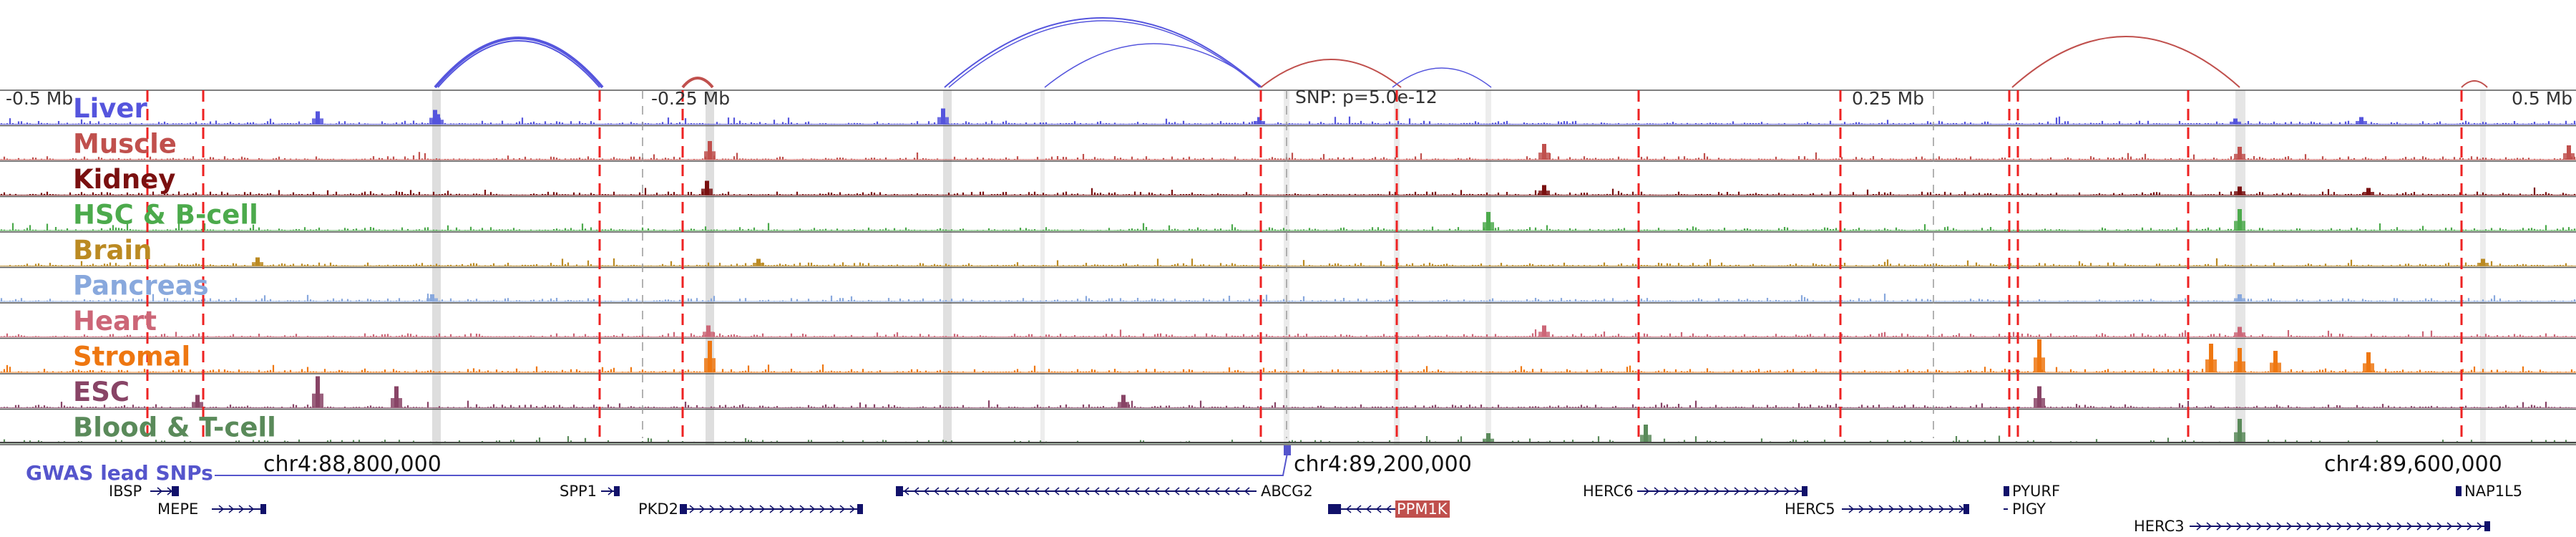 The width and height of the screenshot is (2576, 537). What do you see at coordinates (177, 509) in the screenshot?
I see `gene-label: MEPE` at bounding box center [177, 509].